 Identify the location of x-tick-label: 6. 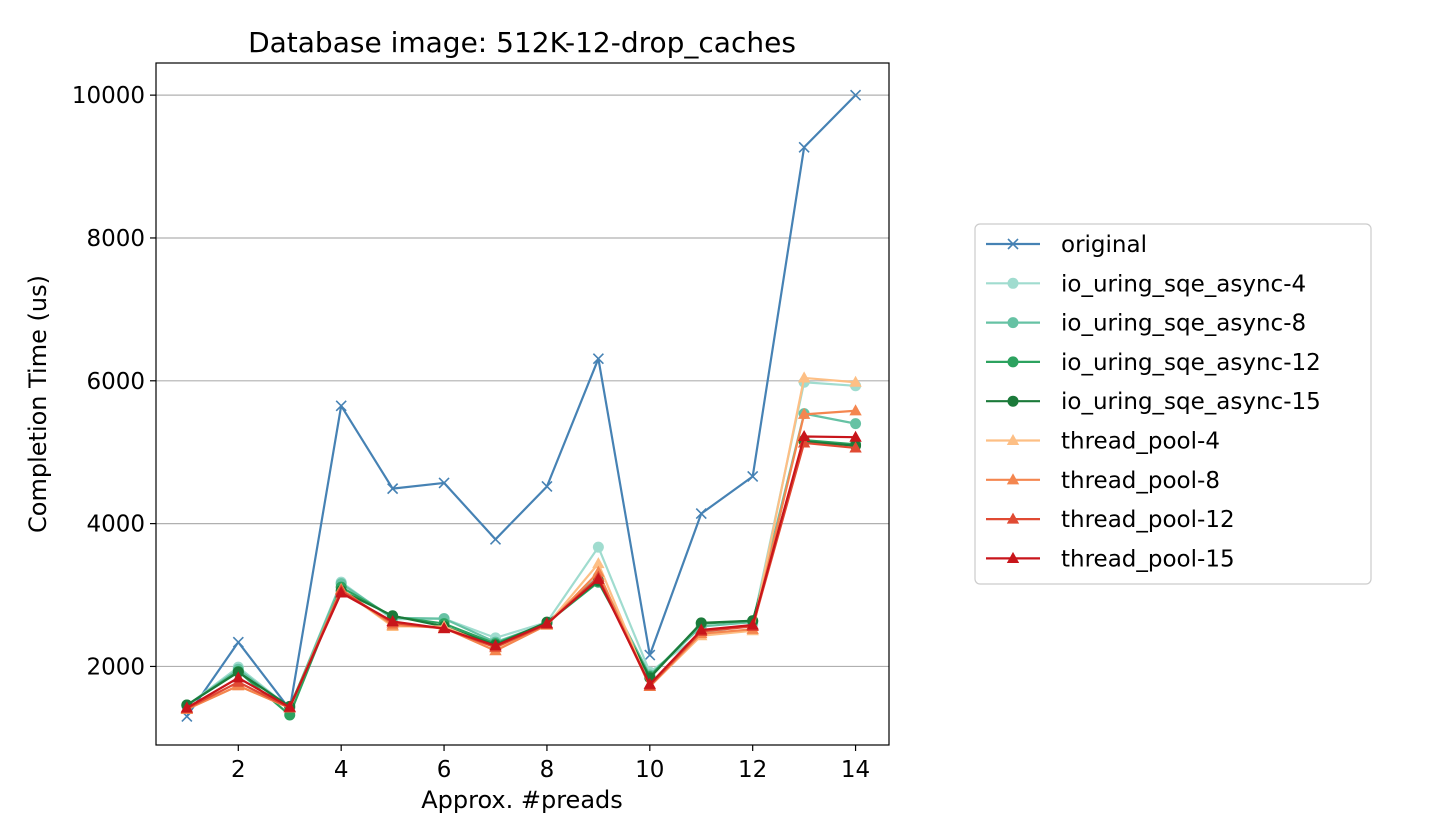
(444, 770).